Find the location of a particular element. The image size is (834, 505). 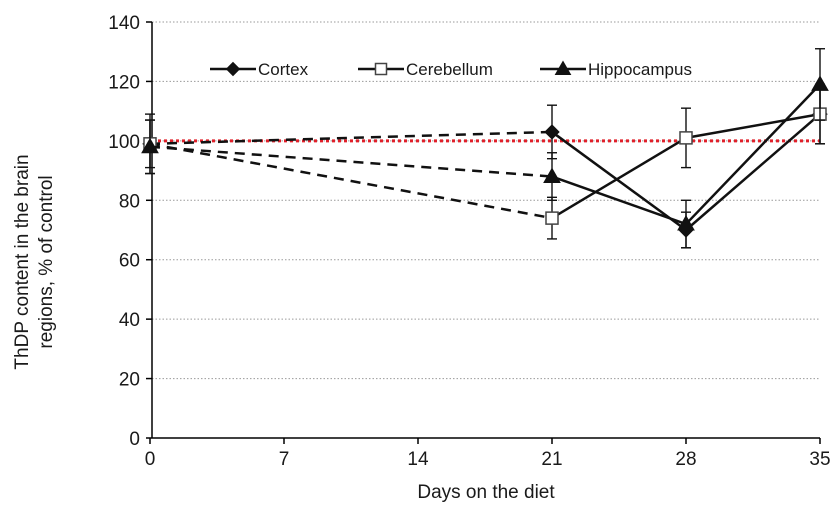

legend-marker-cortex is located at coordinates (233, 69).